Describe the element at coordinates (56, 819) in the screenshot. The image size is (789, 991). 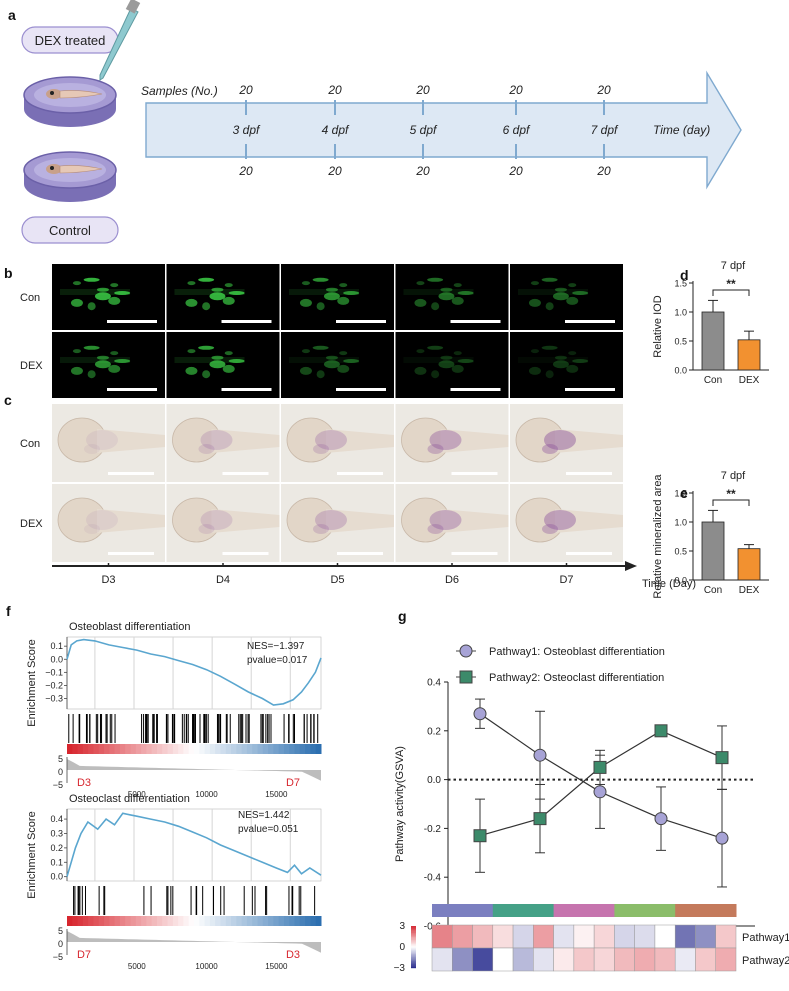
I see `panel-f2-ytick-label: 0.4` at that location.